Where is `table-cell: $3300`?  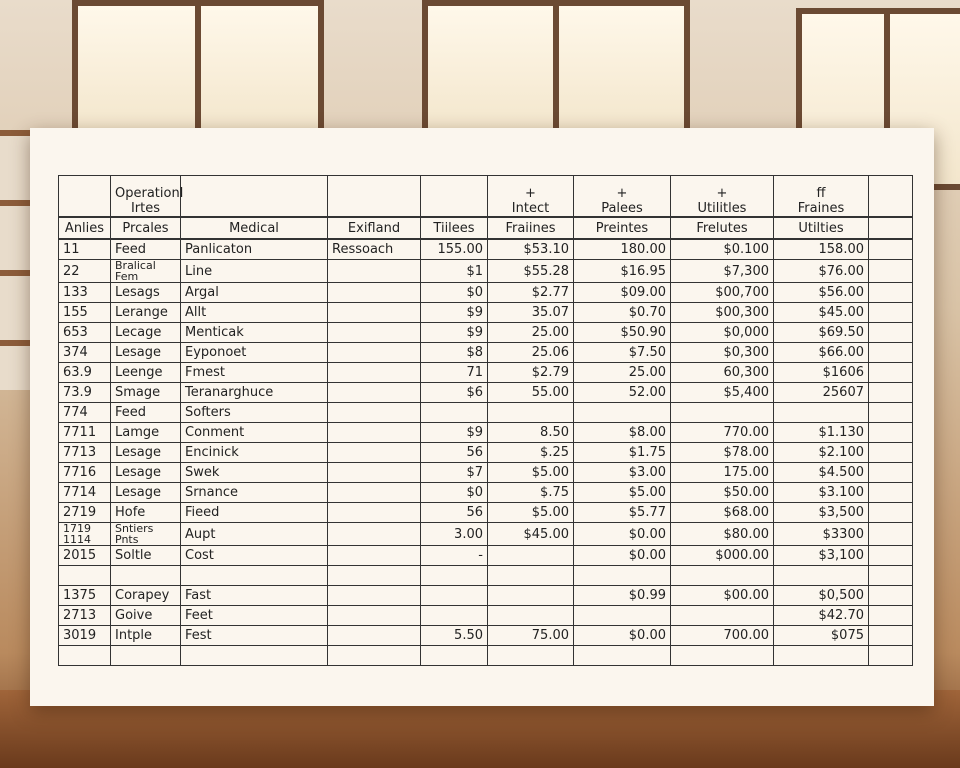 table-cell: $3300 is located at coordinates (821, 534).